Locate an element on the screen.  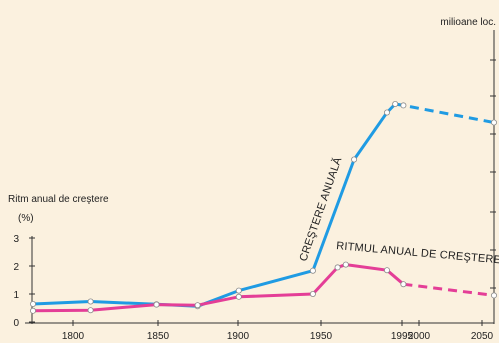
x-tick-label: 1900 is located at coordinates (238, 336).